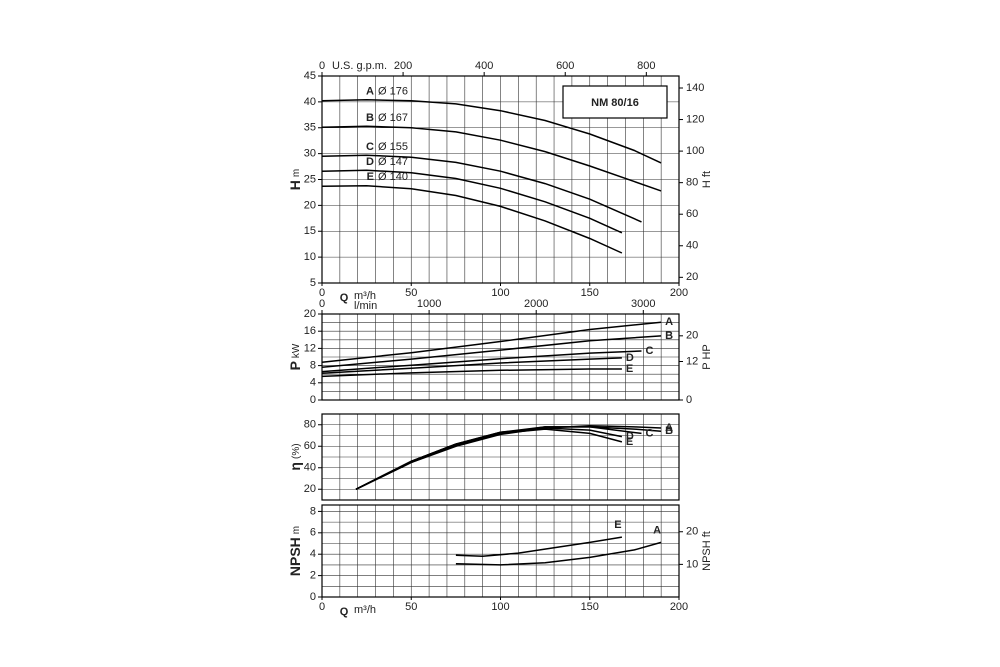  I want to click on x2-tick-label: 400, so click(484, 66).